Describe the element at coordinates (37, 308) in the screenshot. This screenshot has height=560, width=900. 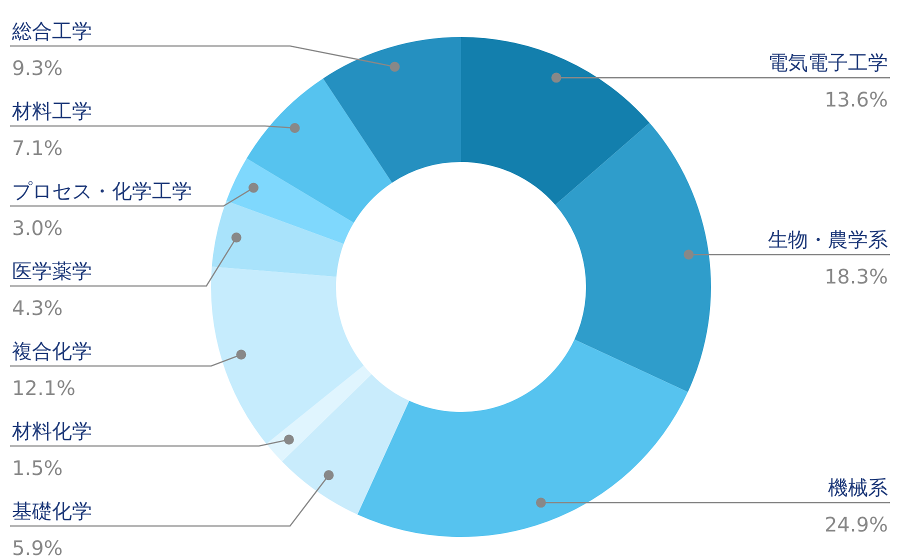
I see `data-label: 4.3%` at that location.